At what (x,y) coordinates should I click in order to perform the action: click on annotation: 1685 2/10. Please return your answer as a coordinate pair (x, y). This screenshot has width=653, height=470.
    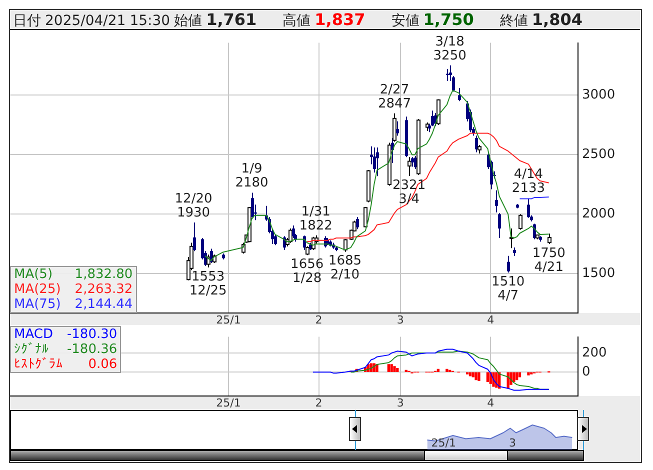
    Looking at the image, I should click on (345, 268).